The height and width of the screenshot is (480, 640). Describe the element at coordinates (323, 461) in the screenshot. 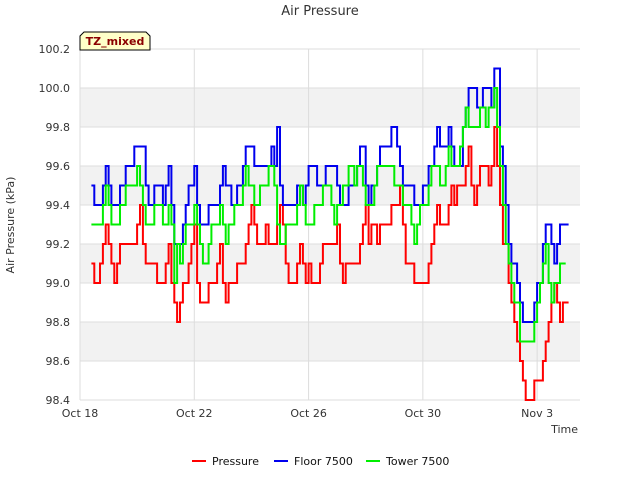

I see `legend-label-floor-7500: Floor 7500` at that location.